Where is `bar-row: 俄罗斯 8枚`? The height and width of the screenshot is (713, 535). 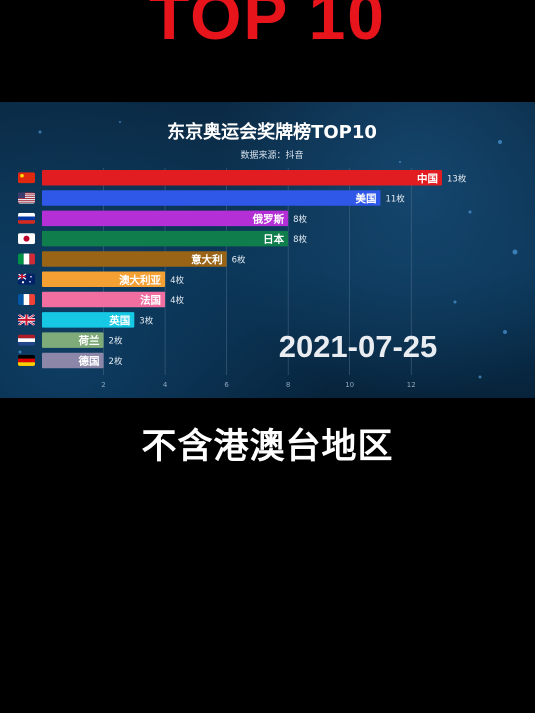
bar-row: 俄罗斯 8枚 is located at coordinates (163, 218).